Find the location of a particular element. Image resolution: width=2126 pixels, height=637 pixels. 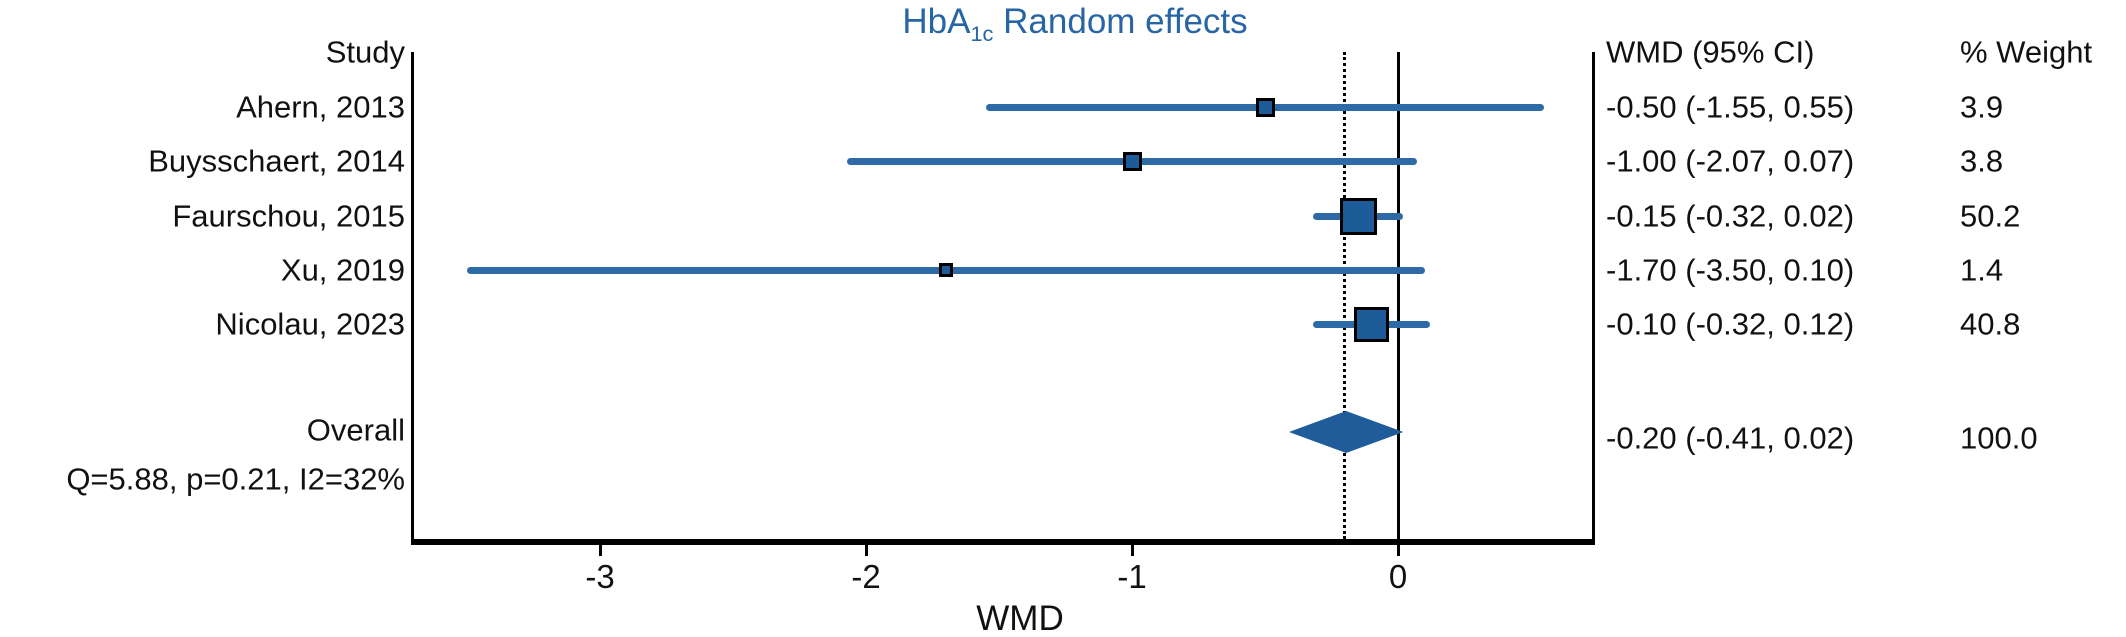

overall-diamond is located at coordinates (1346, 432).